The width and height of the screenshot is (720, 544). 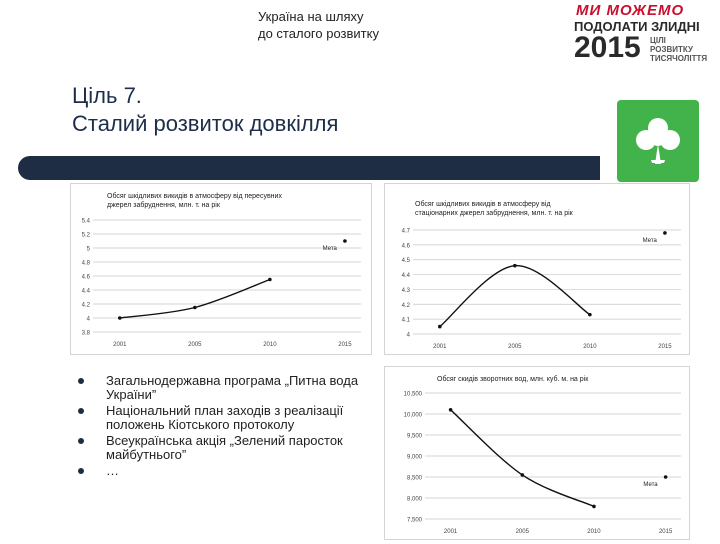 I want to click on chart-2-x-tick-label: 2005, so click(x=515, y=347).